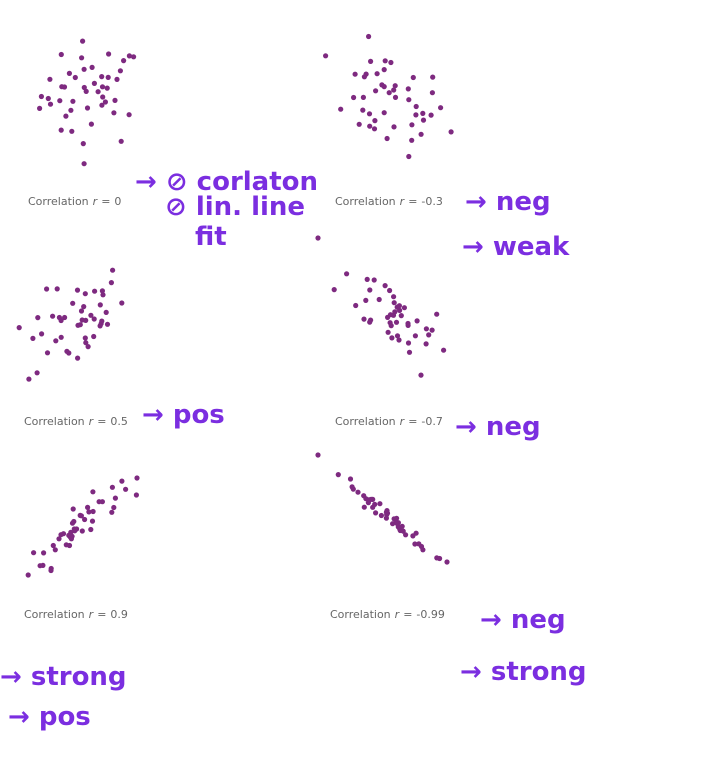 The width and height of the screenshot is (724, 776). What do you see at coordinates (235, 207) in the screenshot?
I see `handwritten-note: ⊘ lin. line` at bounding box center [235, 207].